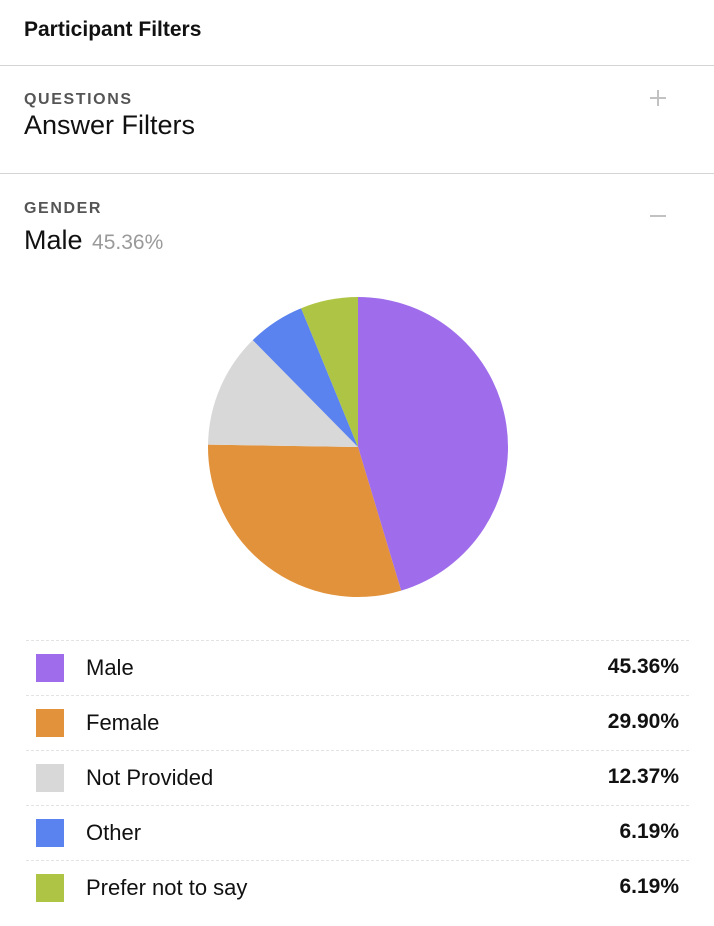 This screenshot has width=714, height=926. What do you see at coordinates (113, 29) in the screenshot?
I see `panel-title: Participant Filters` at bounding box center [113, 29].